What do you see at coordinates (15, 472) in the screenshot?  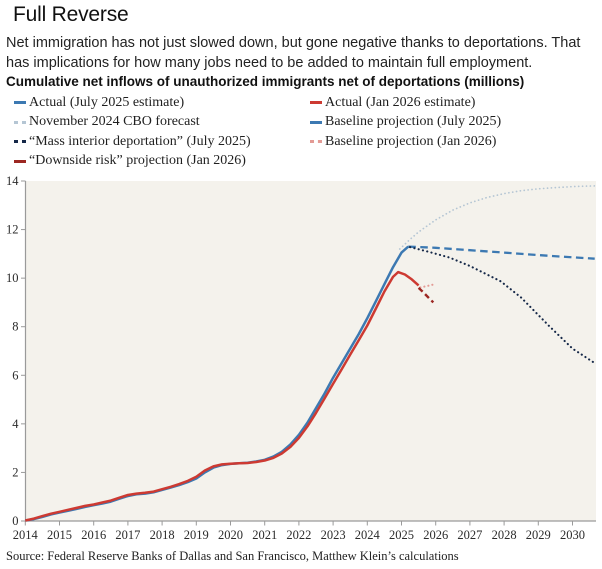 I see `y-tick-label: 2` at bounding box center [15, 472].